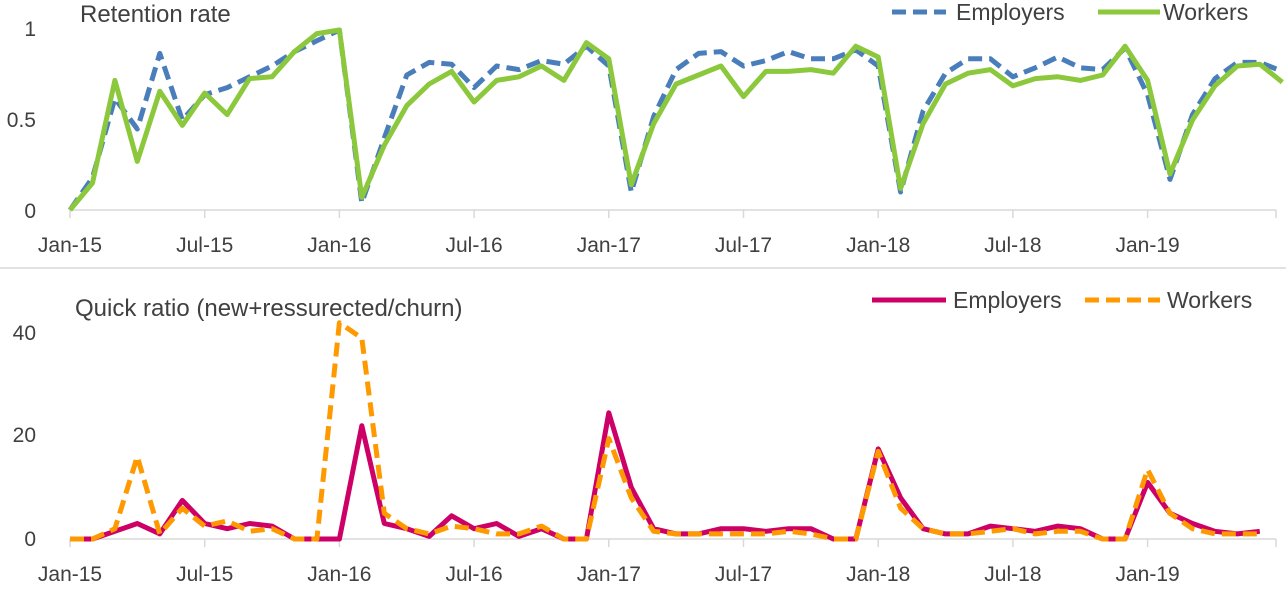 The image size is (1286, 589). Describe the element at coordinates (24, 435) in the screenshot. I see `quick-ratio-y-tick-20: 20` at that location.